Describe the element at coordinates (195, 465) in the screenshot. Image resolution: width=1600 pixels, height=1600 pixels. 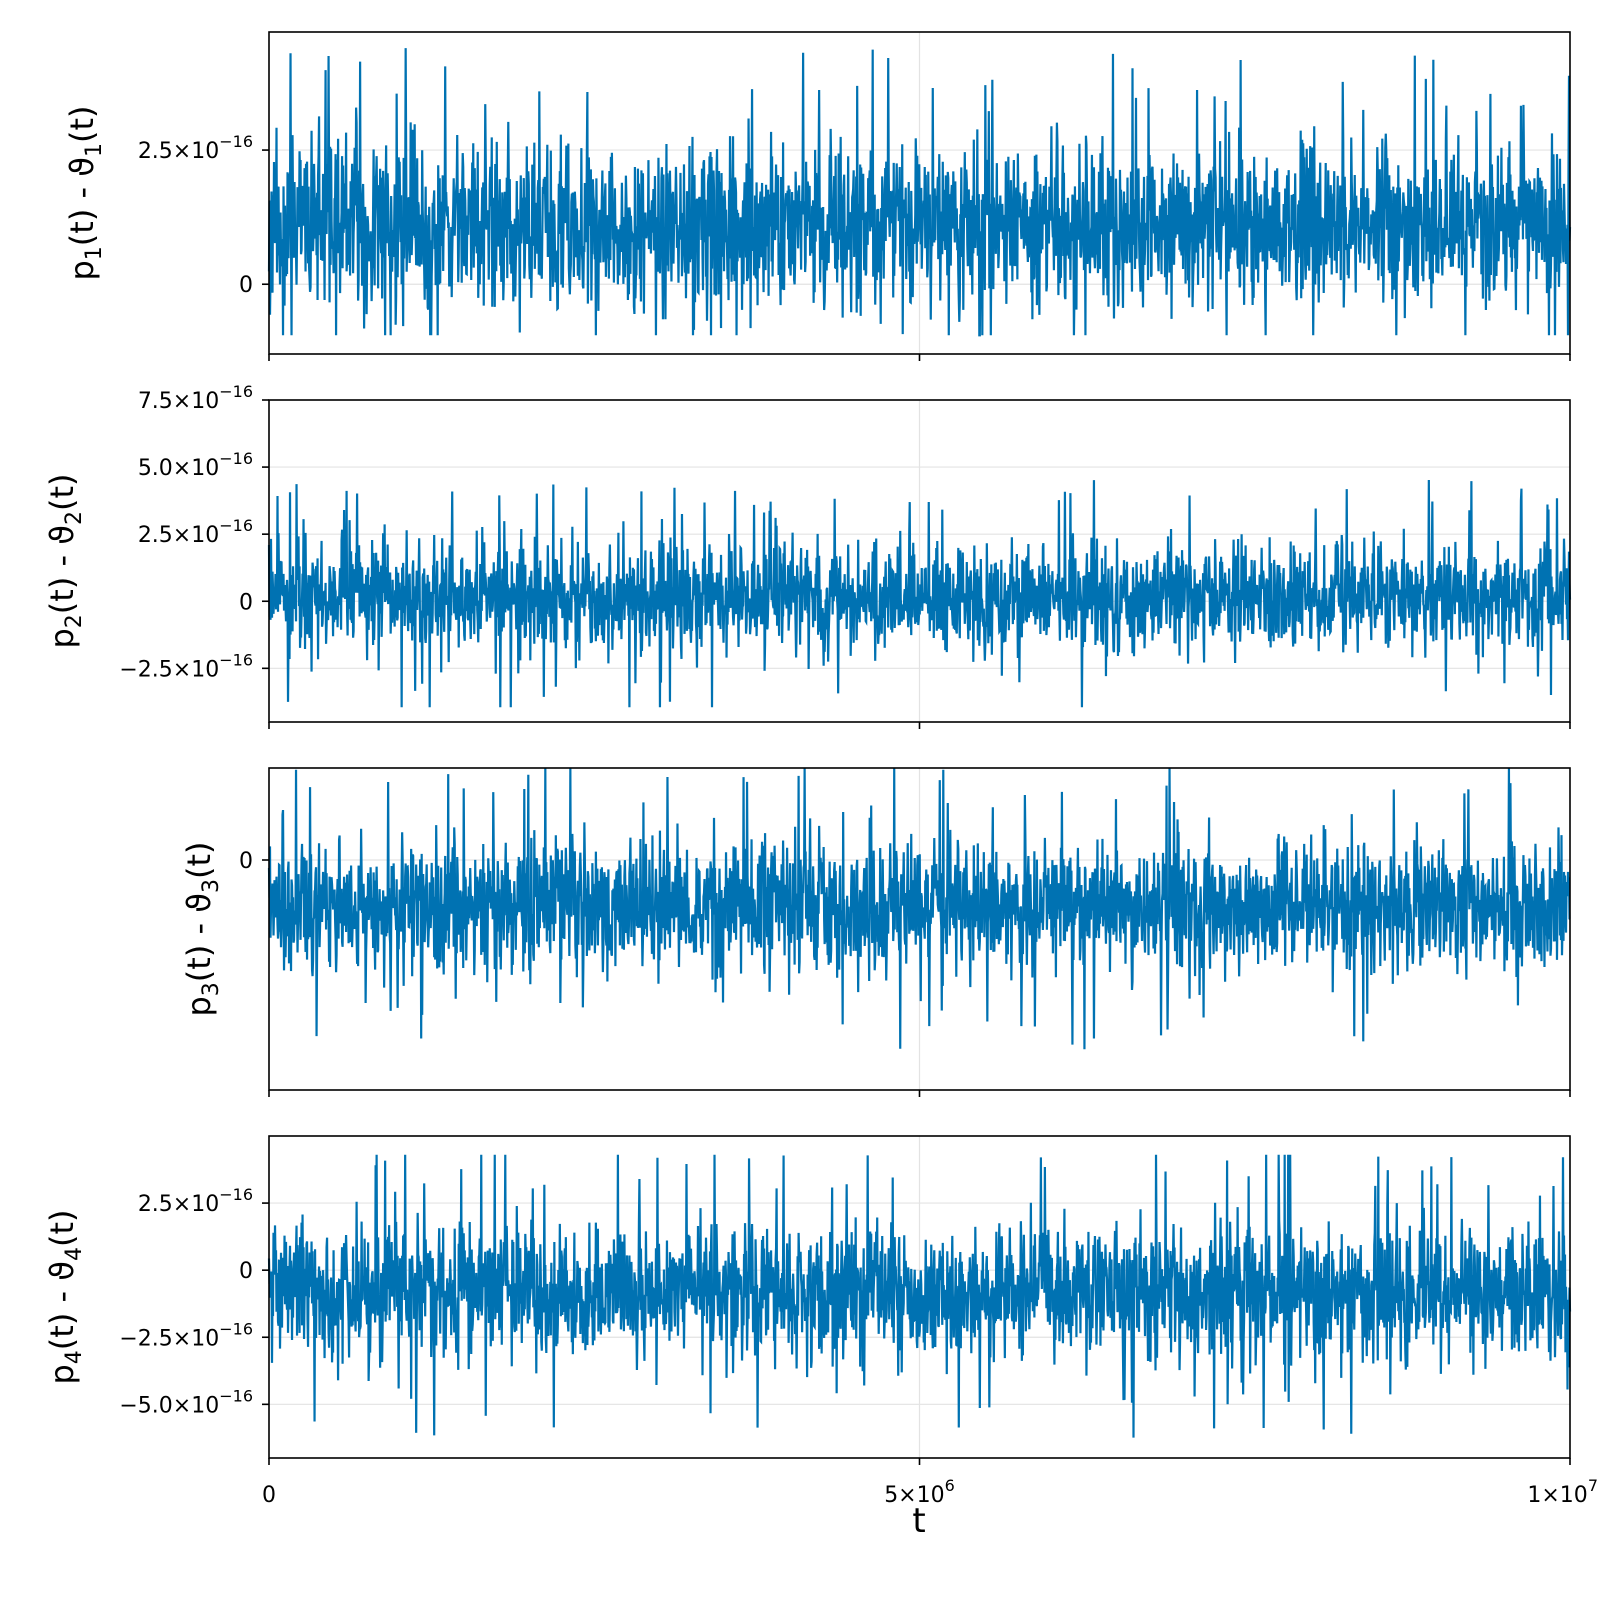
I see `y-tick-label: 5.0×10⁻¹⁶` at that location.